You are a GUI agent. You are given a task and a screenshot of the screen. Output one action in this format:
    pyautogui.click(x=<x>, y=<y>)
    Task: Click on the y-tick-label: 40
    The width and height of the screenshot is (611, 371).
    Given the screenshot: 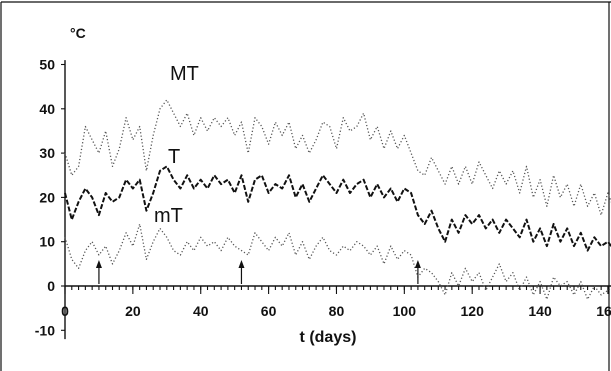 What is the action you would take?
    pyautogui.click(x=47, y=109)
    